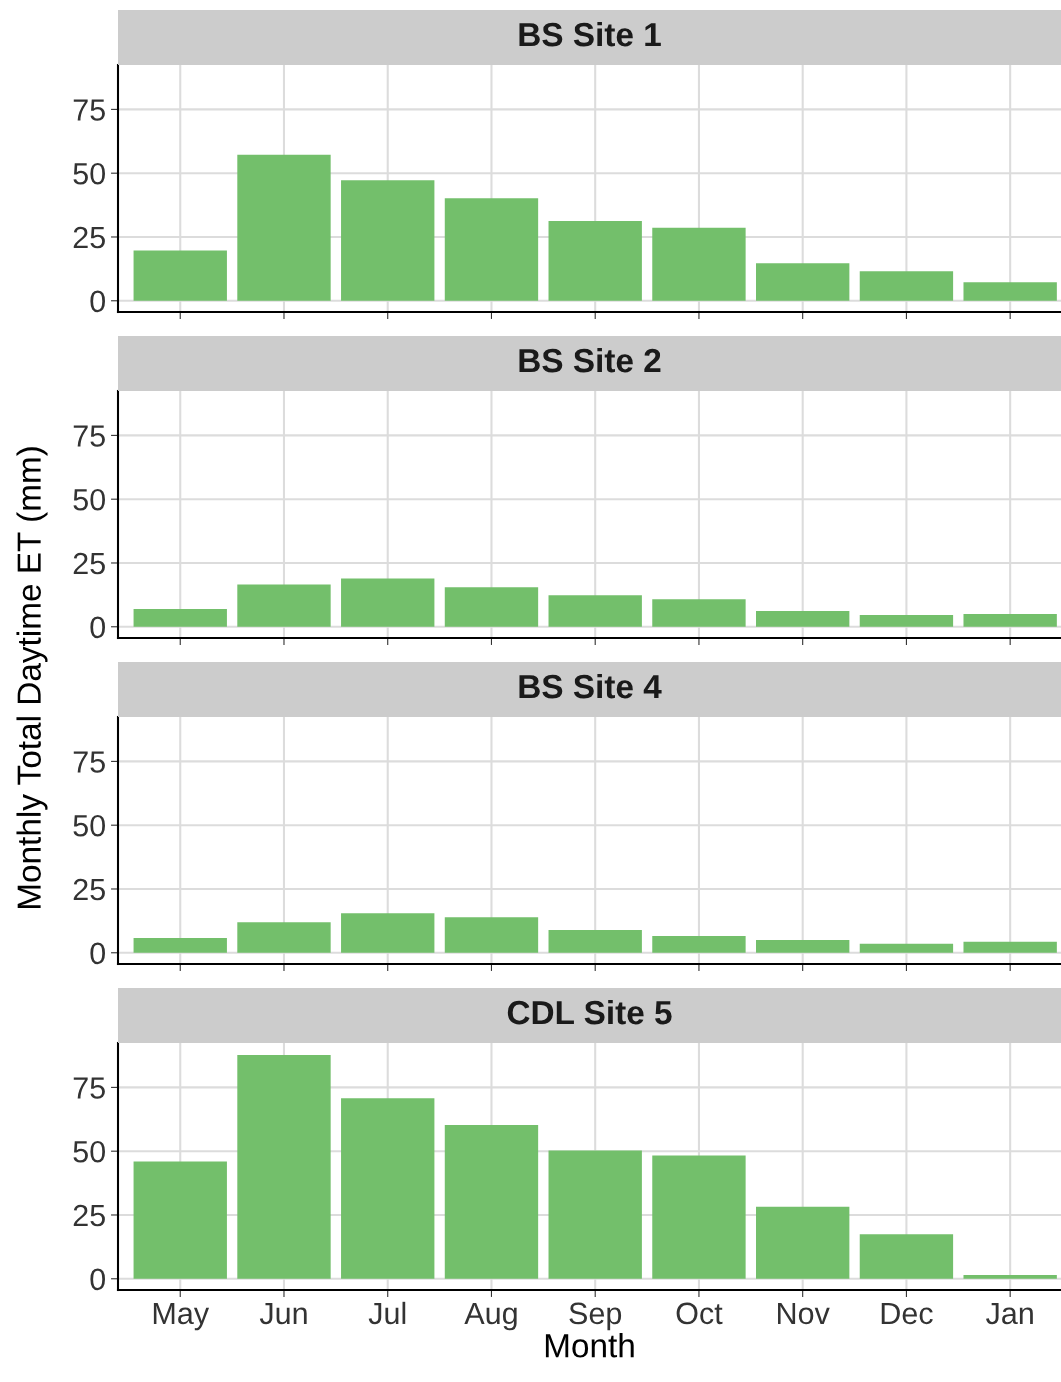 This screenshot has height=1382, width=1061. Describe the element at coordinates (699, 1313) in the screenshot. I see `x-tick-label: Oct` at that location.